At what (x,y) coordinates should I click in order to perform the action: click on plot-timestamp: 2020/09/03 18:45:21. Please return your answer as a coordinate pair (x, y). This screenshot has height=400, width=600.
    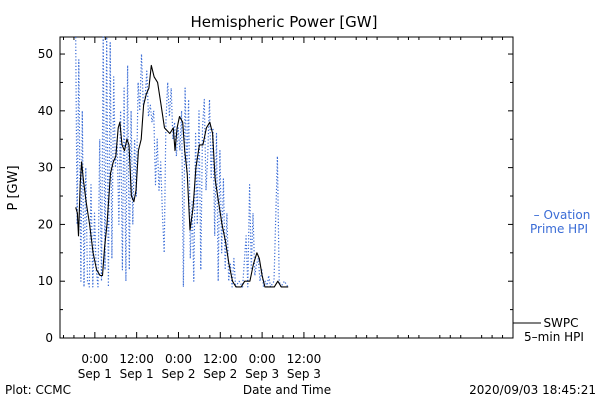
    Looking at the image, I should click on (532, 390).